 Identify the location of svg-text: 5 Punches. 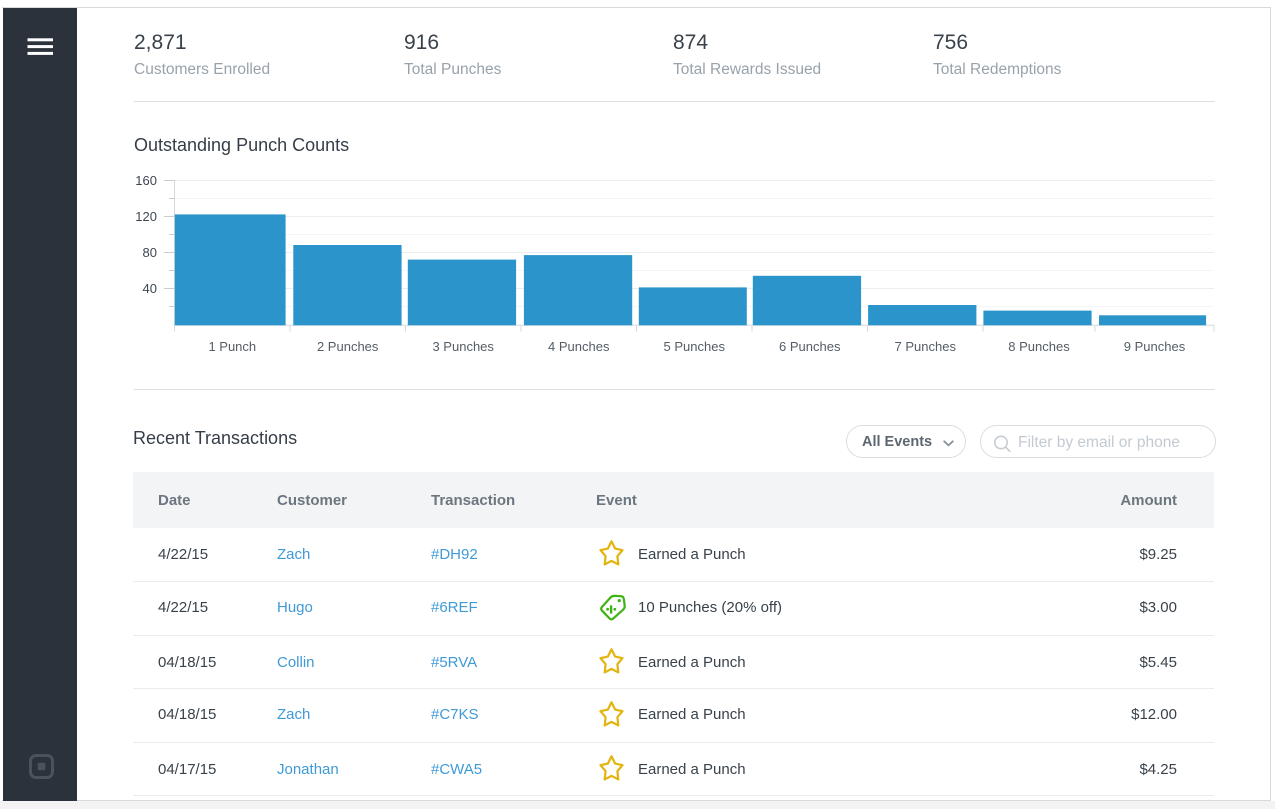
(695, 346).